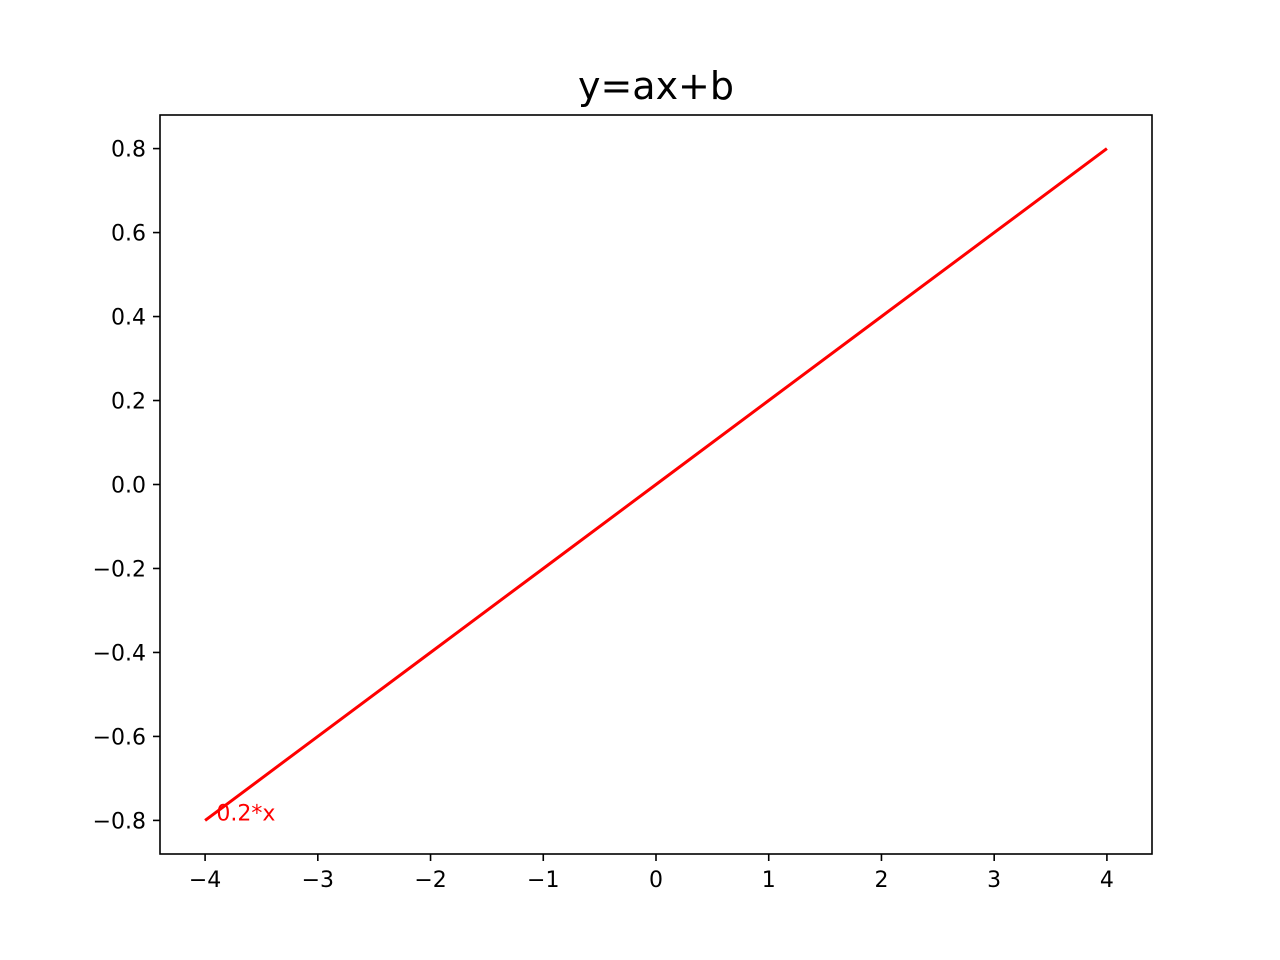  What do you see at coordinates (119, 821) in the screenshot?
I see `y-tick-label: −0.8` at bounding box center [119, 821].